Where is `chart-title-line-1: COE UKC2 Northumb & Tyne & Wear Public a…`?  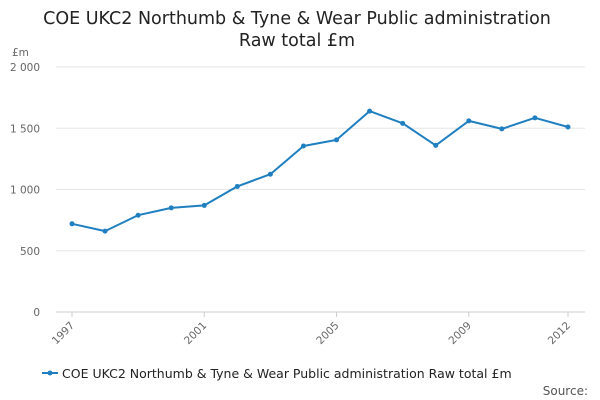 chart-title-line-1: COE UKC2 Northumb & Tyne & Wear Public a… is located at coordinates (297, 19).